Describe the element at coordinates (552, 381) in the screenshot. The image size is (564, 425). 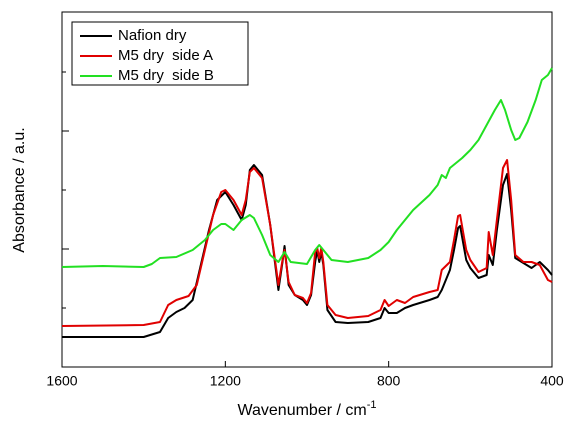
I see `x-tick-label: 400` at that location.